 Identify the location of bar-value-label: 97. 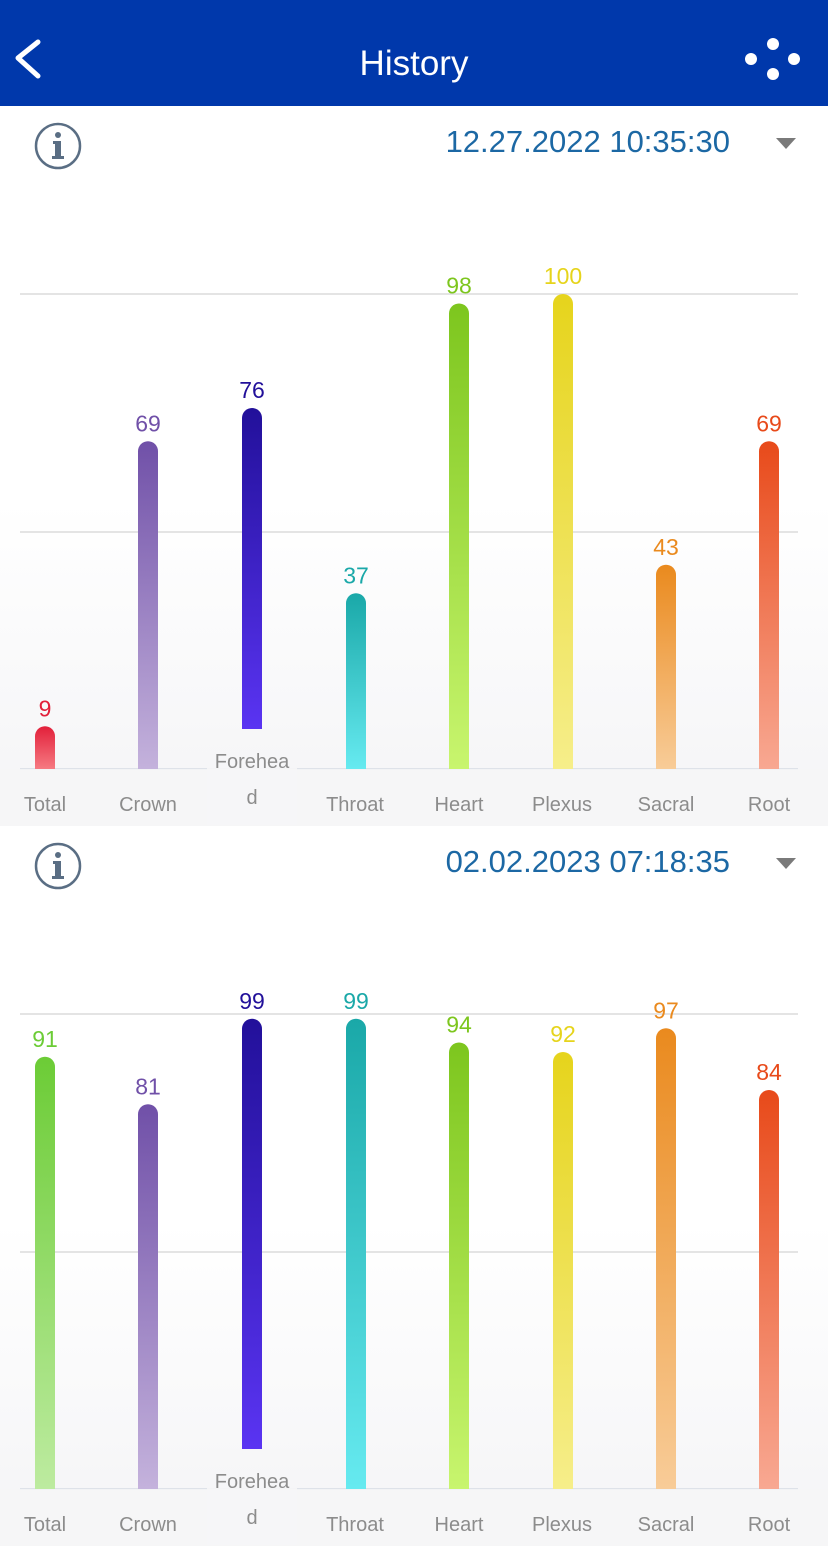
(666, 1010).